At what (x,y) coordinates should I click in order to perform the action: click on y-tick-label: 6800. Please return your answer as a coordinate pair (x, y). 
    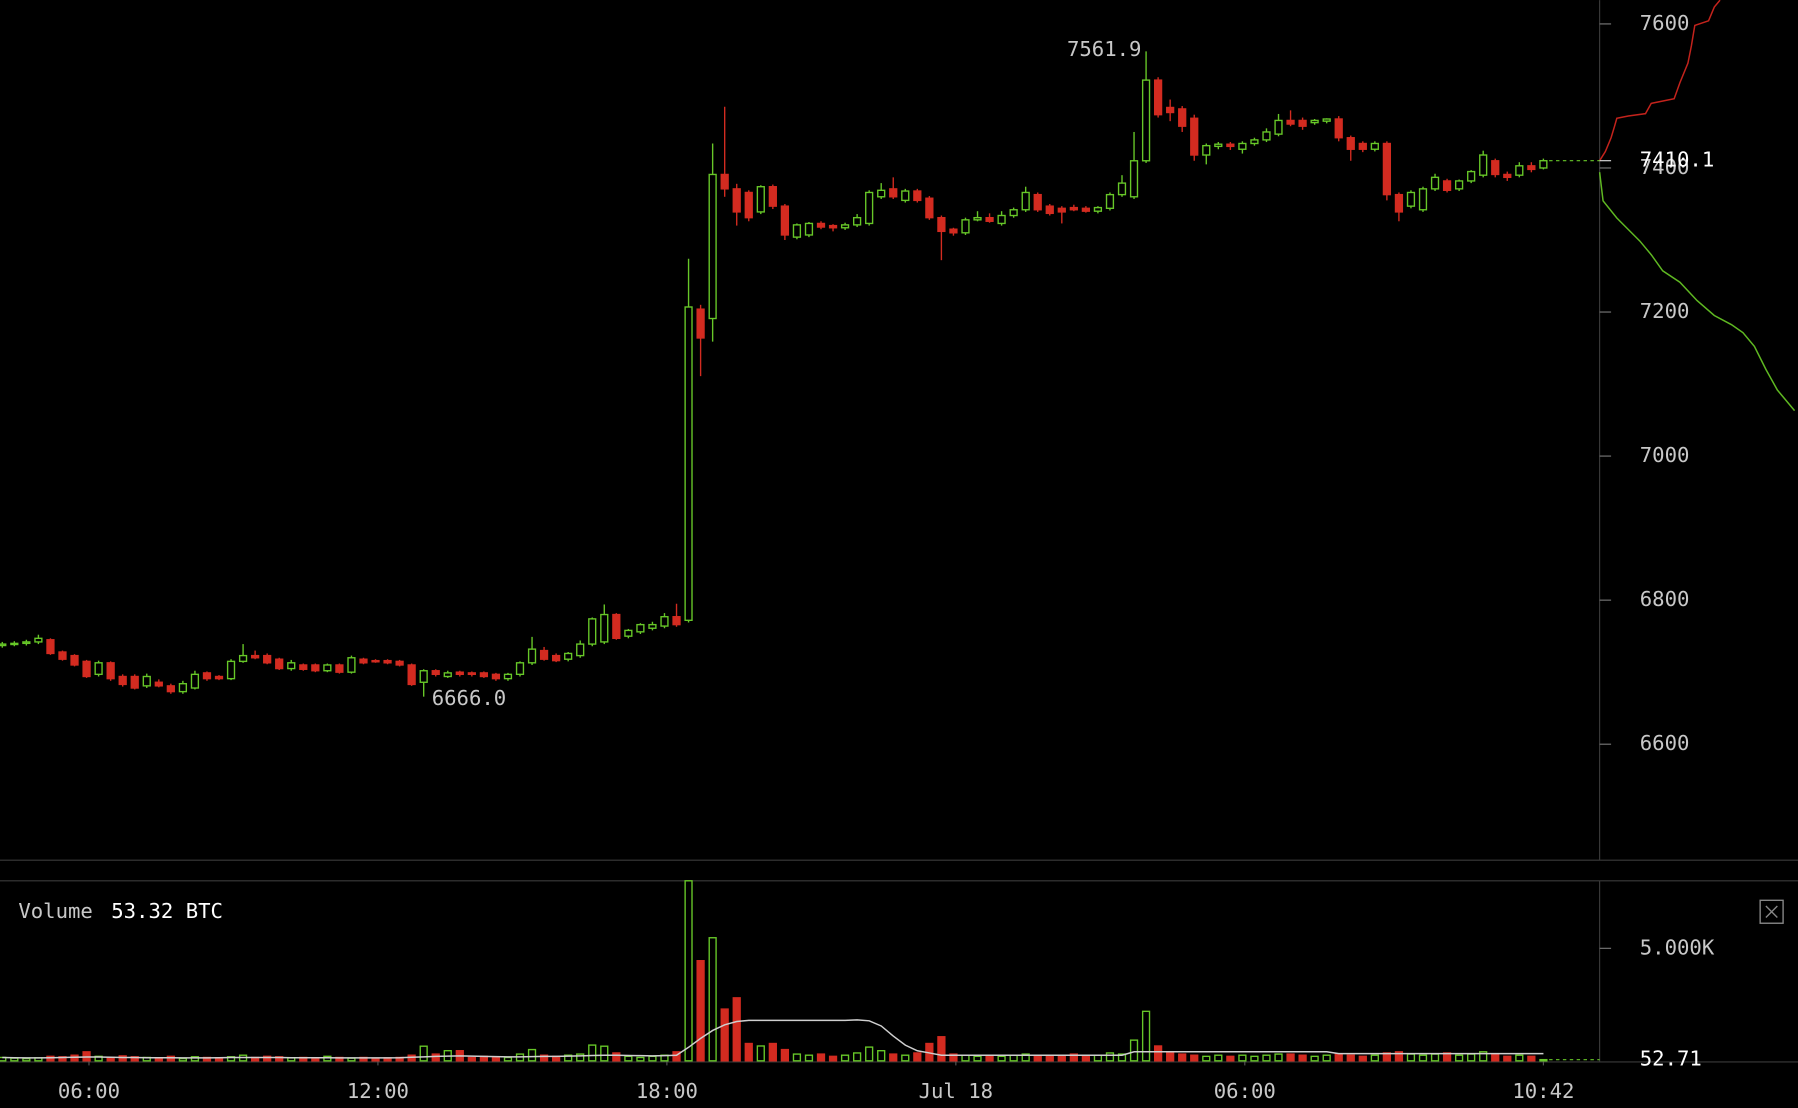
    Looking at the image, I should click on (1665, 599).